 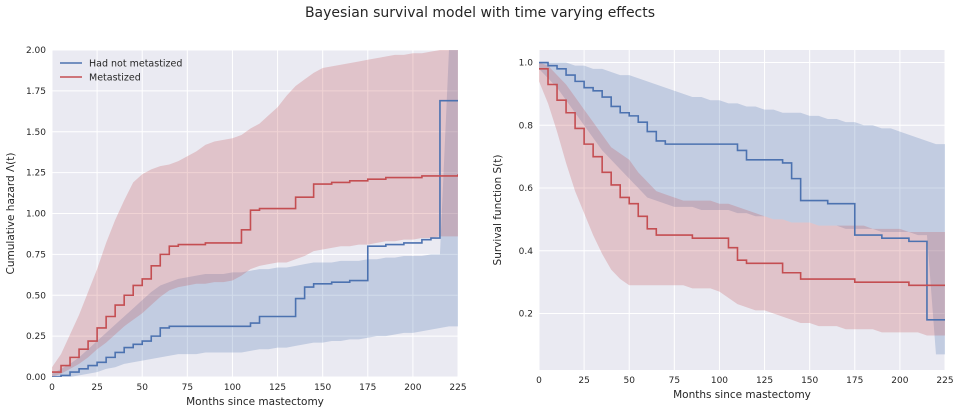 What do you see at coordinates (526, 64) in the screenshot?
I see `y-tick-label: 1.0` at bounding box center [526, 64].